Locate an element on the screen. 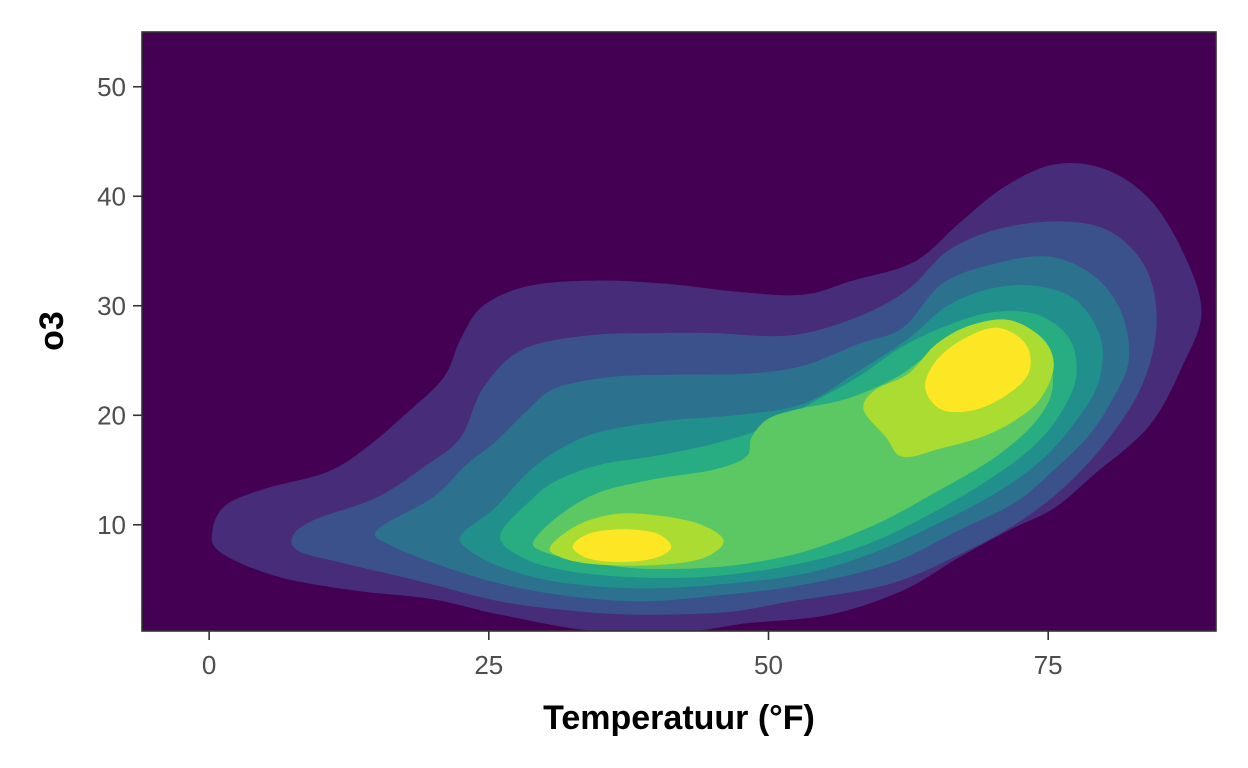 This screenshot has width=1248, height=768. y-tick-label: 20 is located at coordinates (111, 415).